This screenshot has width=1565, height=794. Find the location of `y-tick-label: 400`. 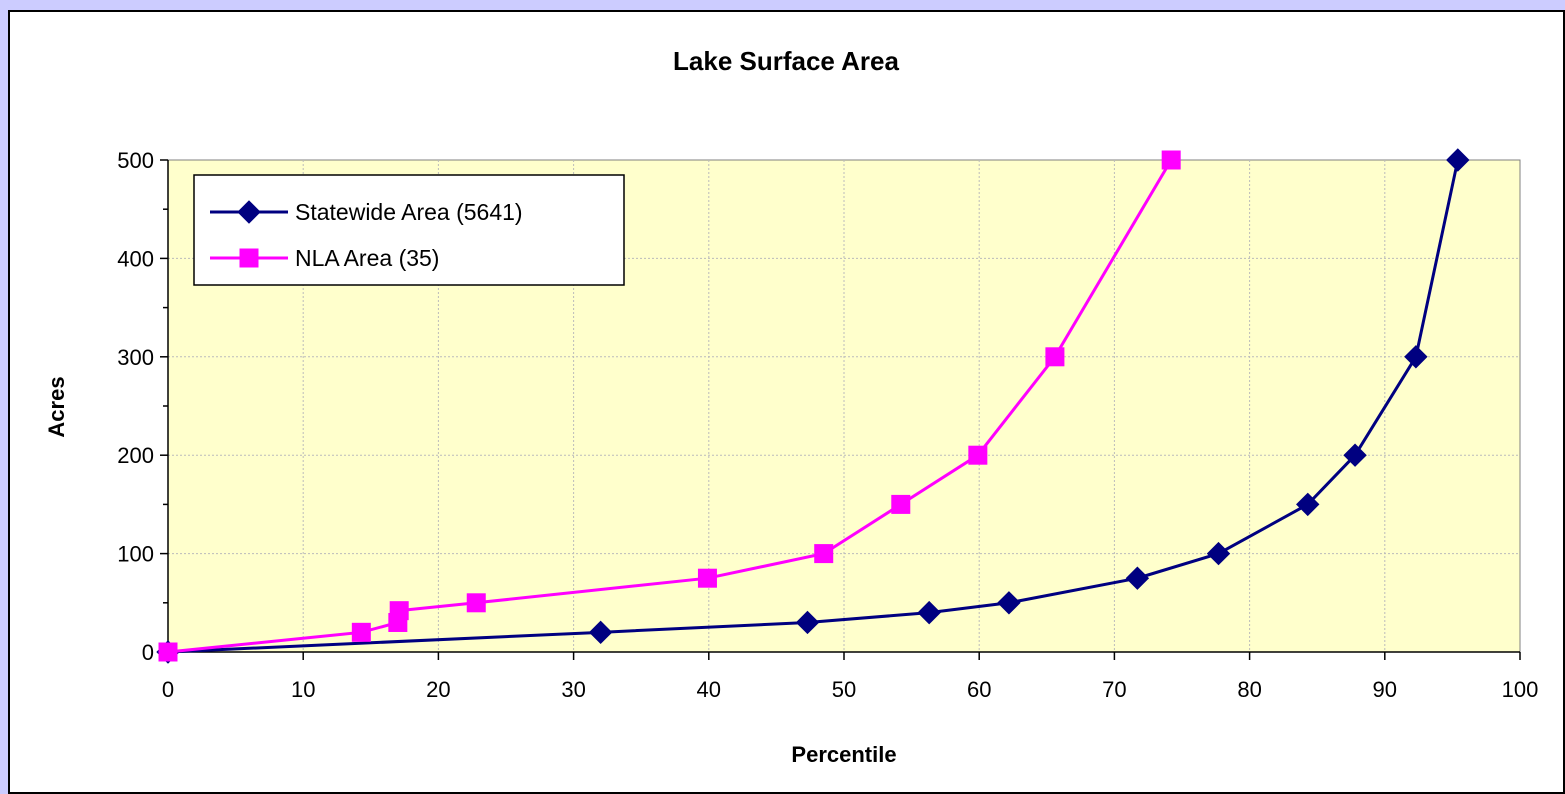

y-tick-label: 400 is located at coordinates (135, 258).